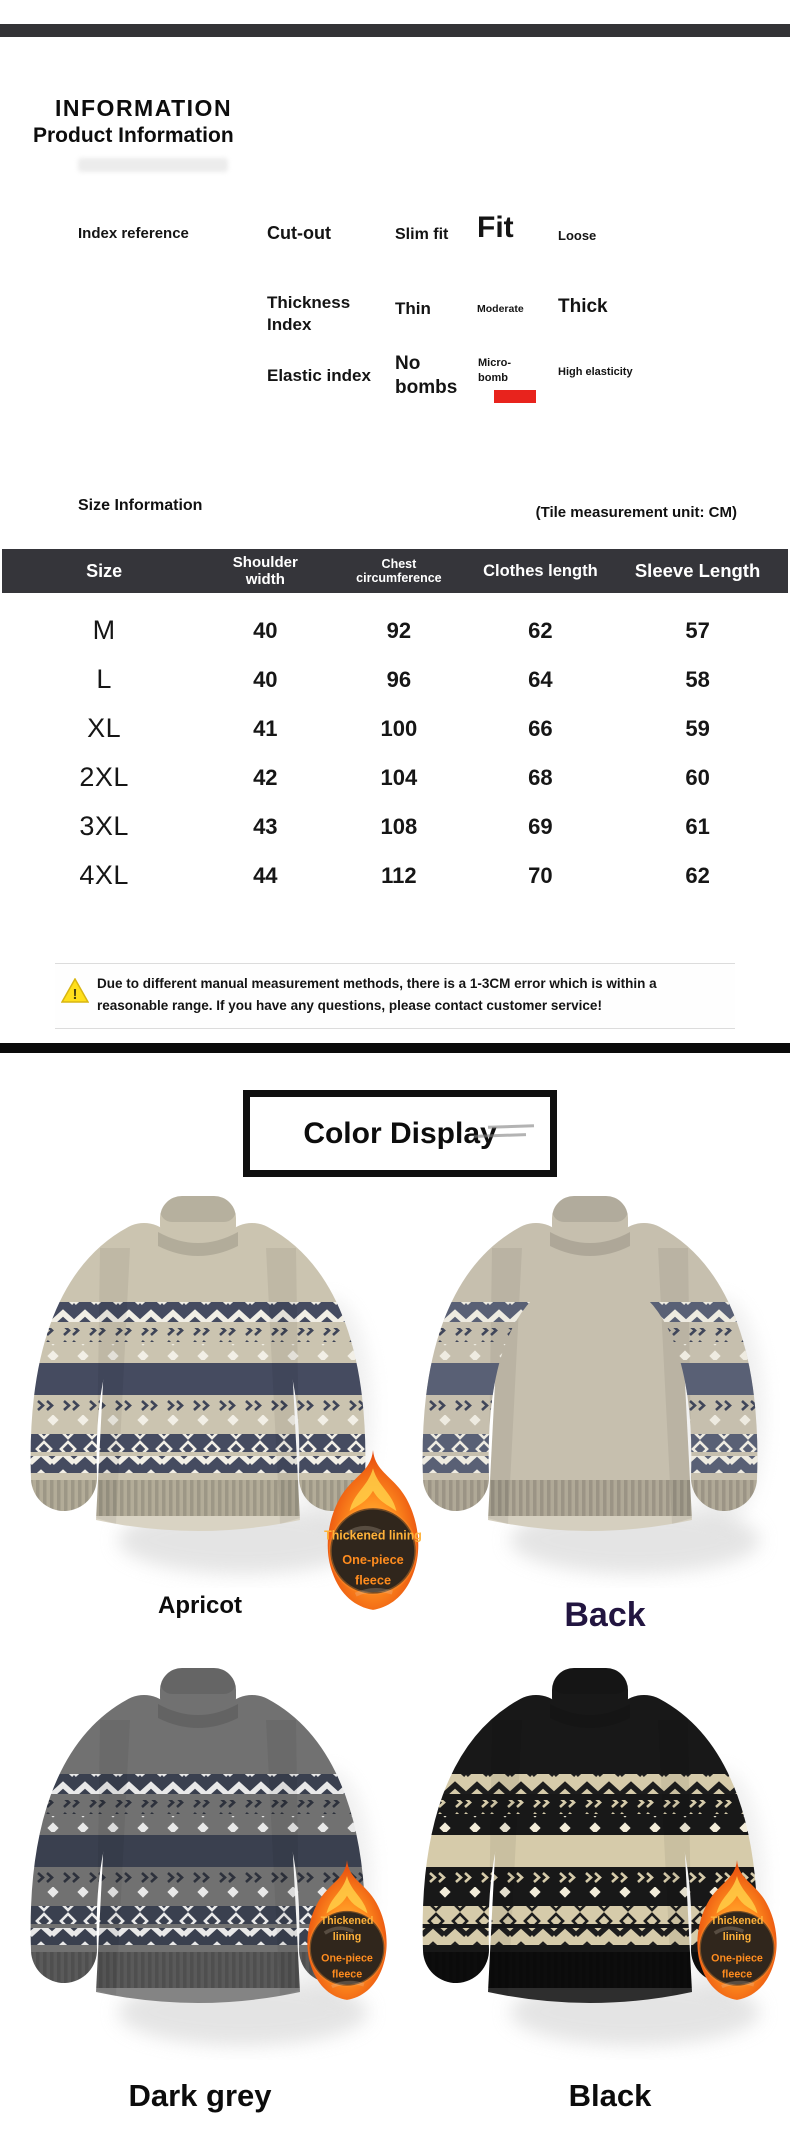 The height and width of the screenshot is (2129, 790). What do you see at coordinates (309, 314) in the screenshot?
I see `thickness-row-label: Thickness Index` at bounding box center [309, 314].